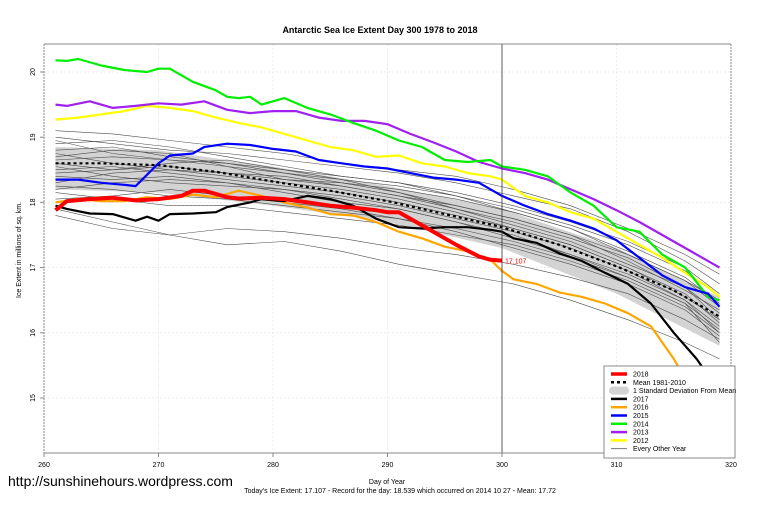 This screenshot has width=759, height=506. Describe the element at coordinates (617, 465) in the screenshot. I see `x-tick-label: 310` at that location.